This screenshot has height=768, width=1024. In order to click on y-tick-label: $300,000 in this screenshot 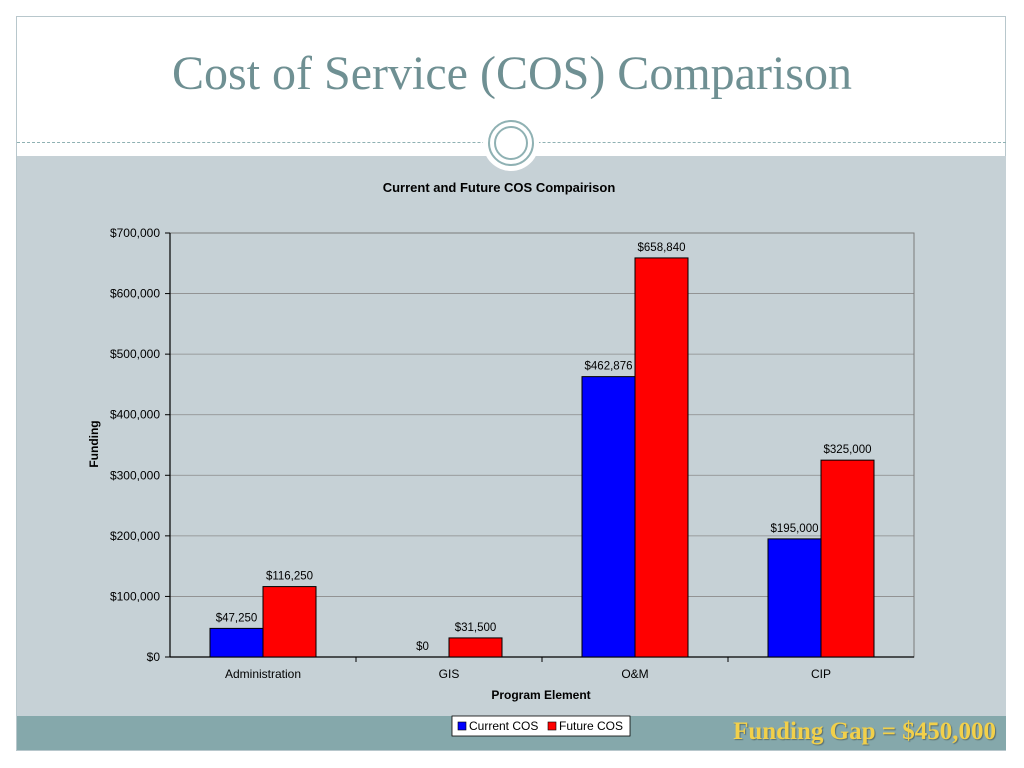, I will do `click(135, 475)`.